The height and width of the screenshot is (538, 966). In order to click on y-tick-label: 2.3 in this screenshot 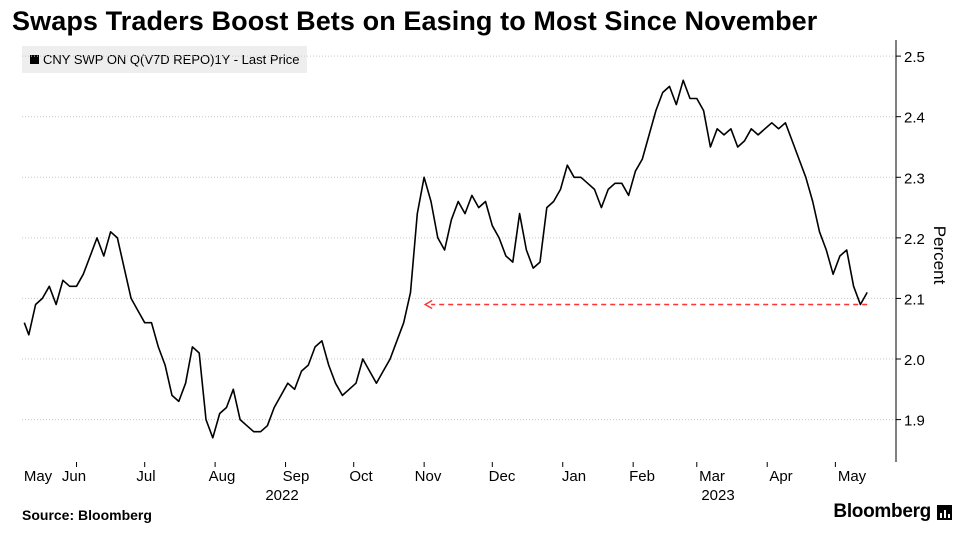, I will do `click(914, 178)`.